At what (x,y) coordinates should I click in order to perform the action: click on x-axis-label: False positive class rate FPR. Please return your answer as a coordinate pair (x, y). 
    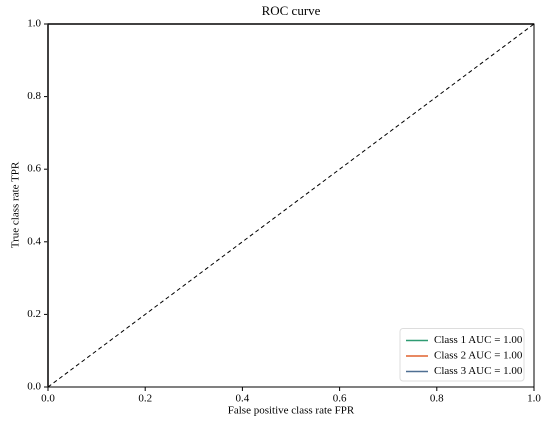
    Looking at the image, I should click on (291, 411).